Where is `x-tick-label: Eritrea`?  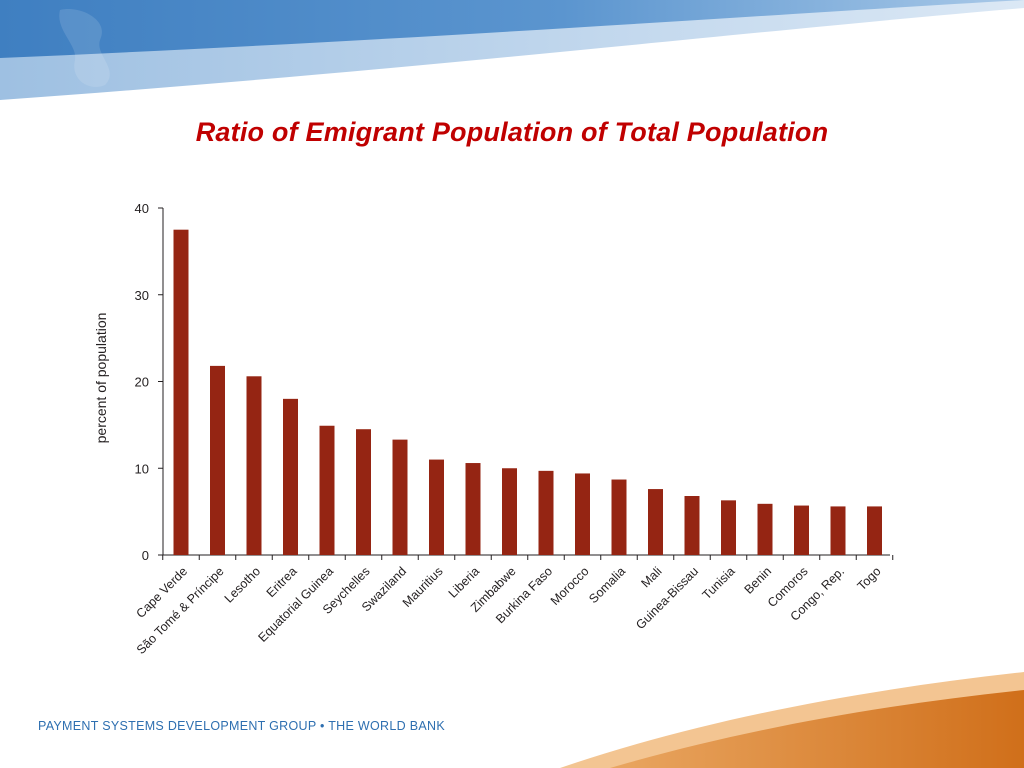
x-tick-label: Eritrea is located at coordinates (282, 582).